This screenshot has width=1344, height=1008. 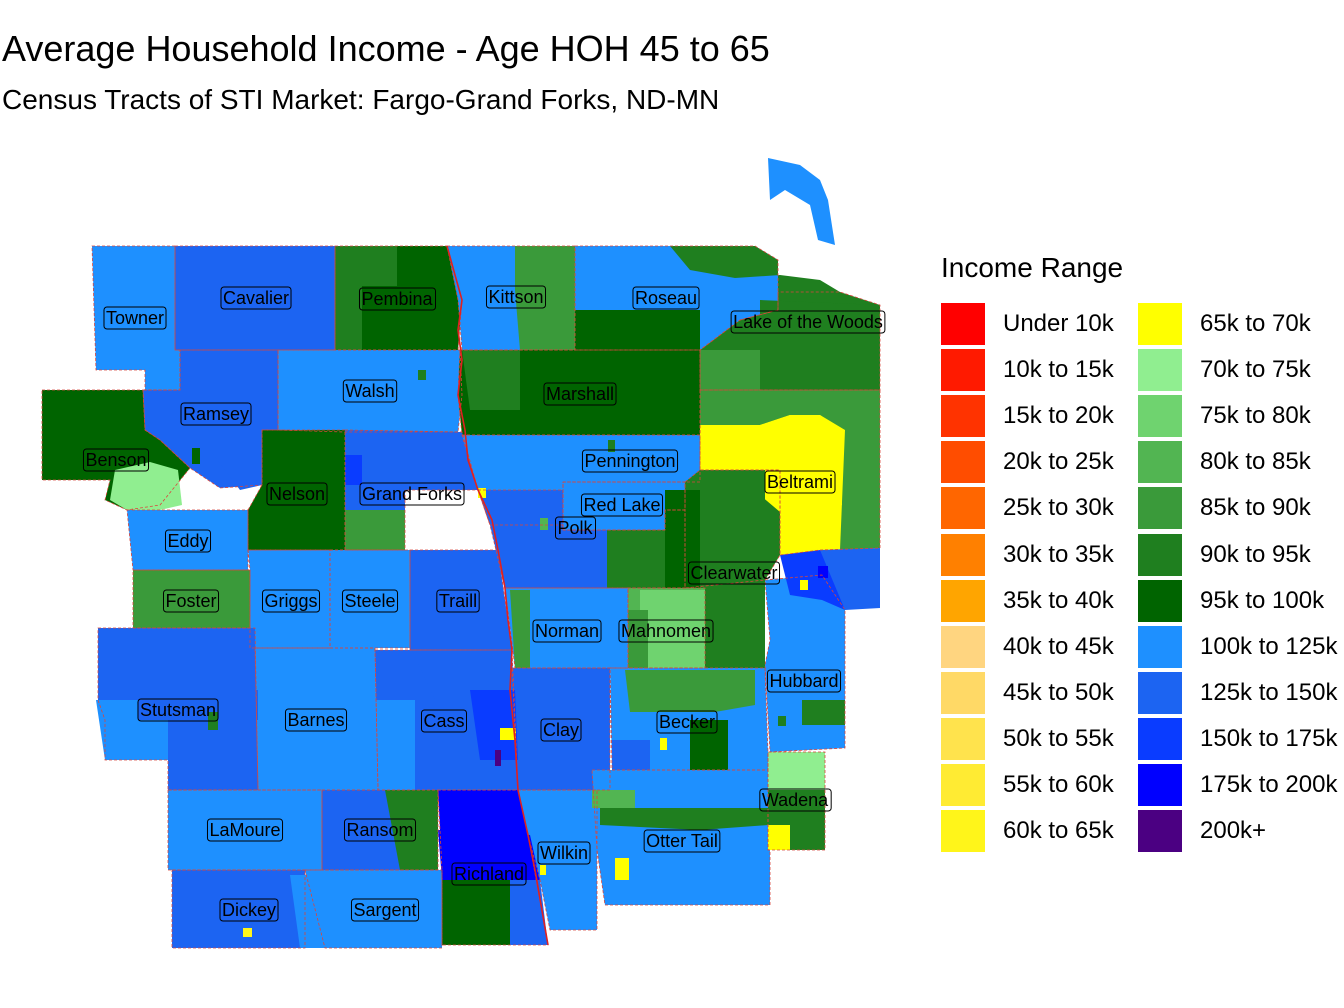 I want to click on county-label-text: Polk, so click(x=575, y=528).